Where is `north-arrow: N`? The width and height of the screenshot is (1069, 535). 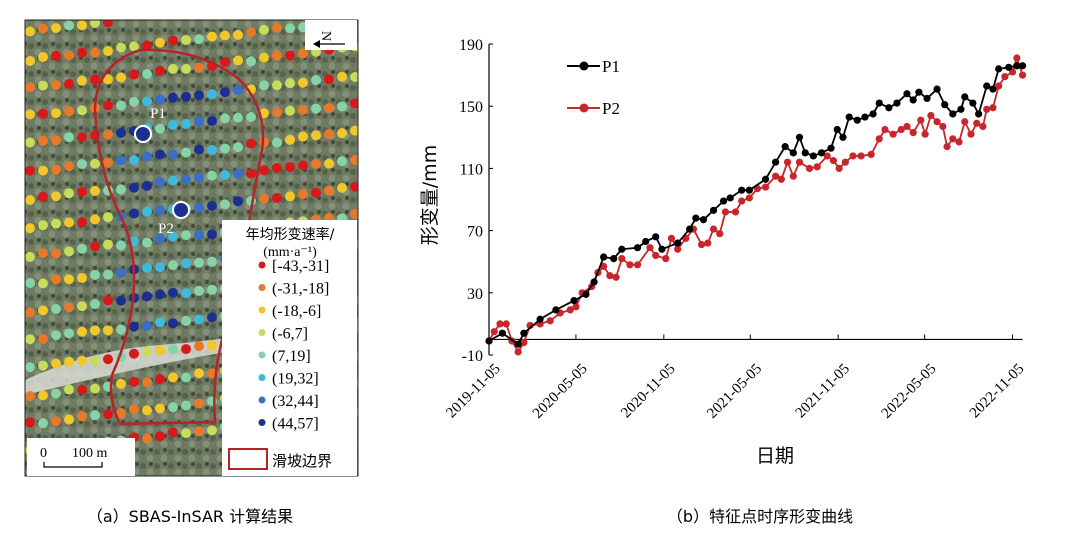
north-arrow: N is located at coordinates (331, 35).